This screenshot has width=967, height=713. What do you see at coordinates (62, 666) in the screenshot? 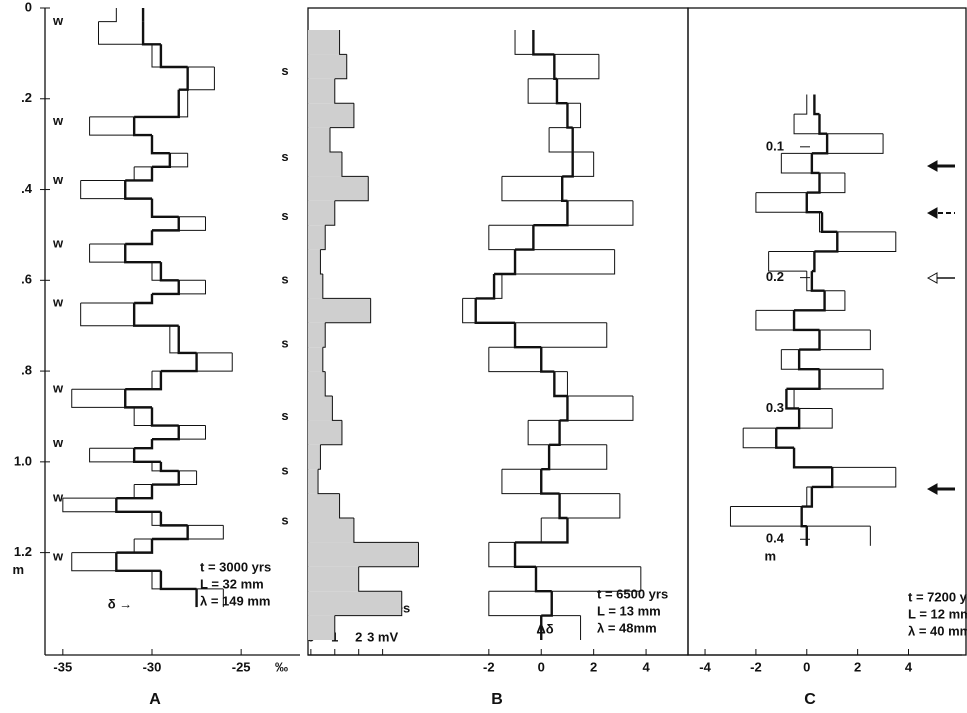
I see `x-tick-label: -35` at bounding box center [62, 666].